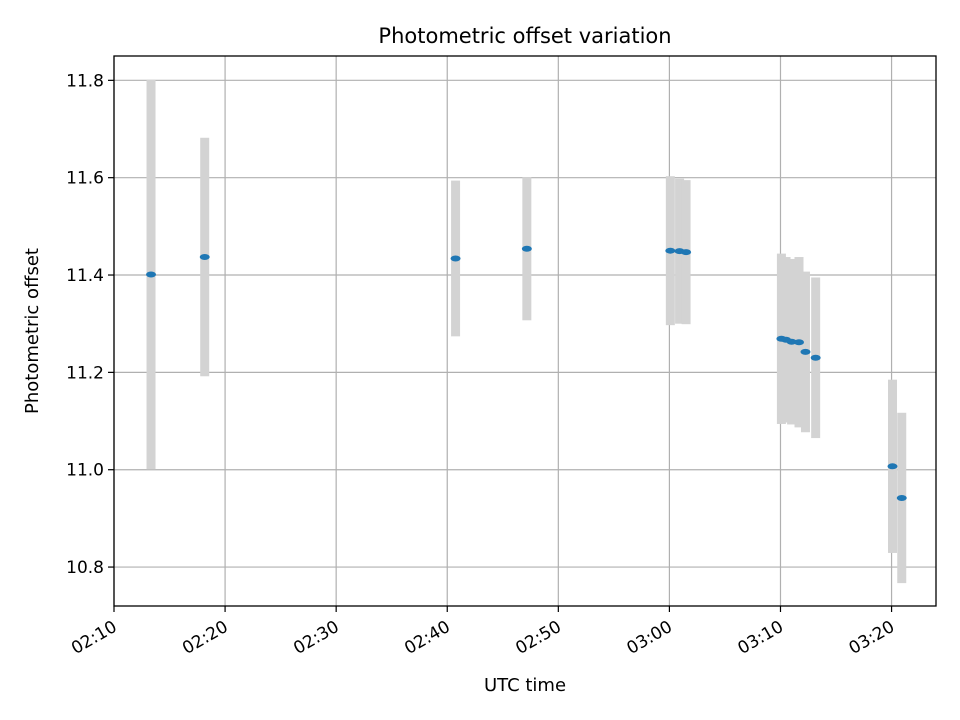  Describe the element at coordinates (649, 638) in the screenshot. I see `x-tick-label: 03:00` at that location.